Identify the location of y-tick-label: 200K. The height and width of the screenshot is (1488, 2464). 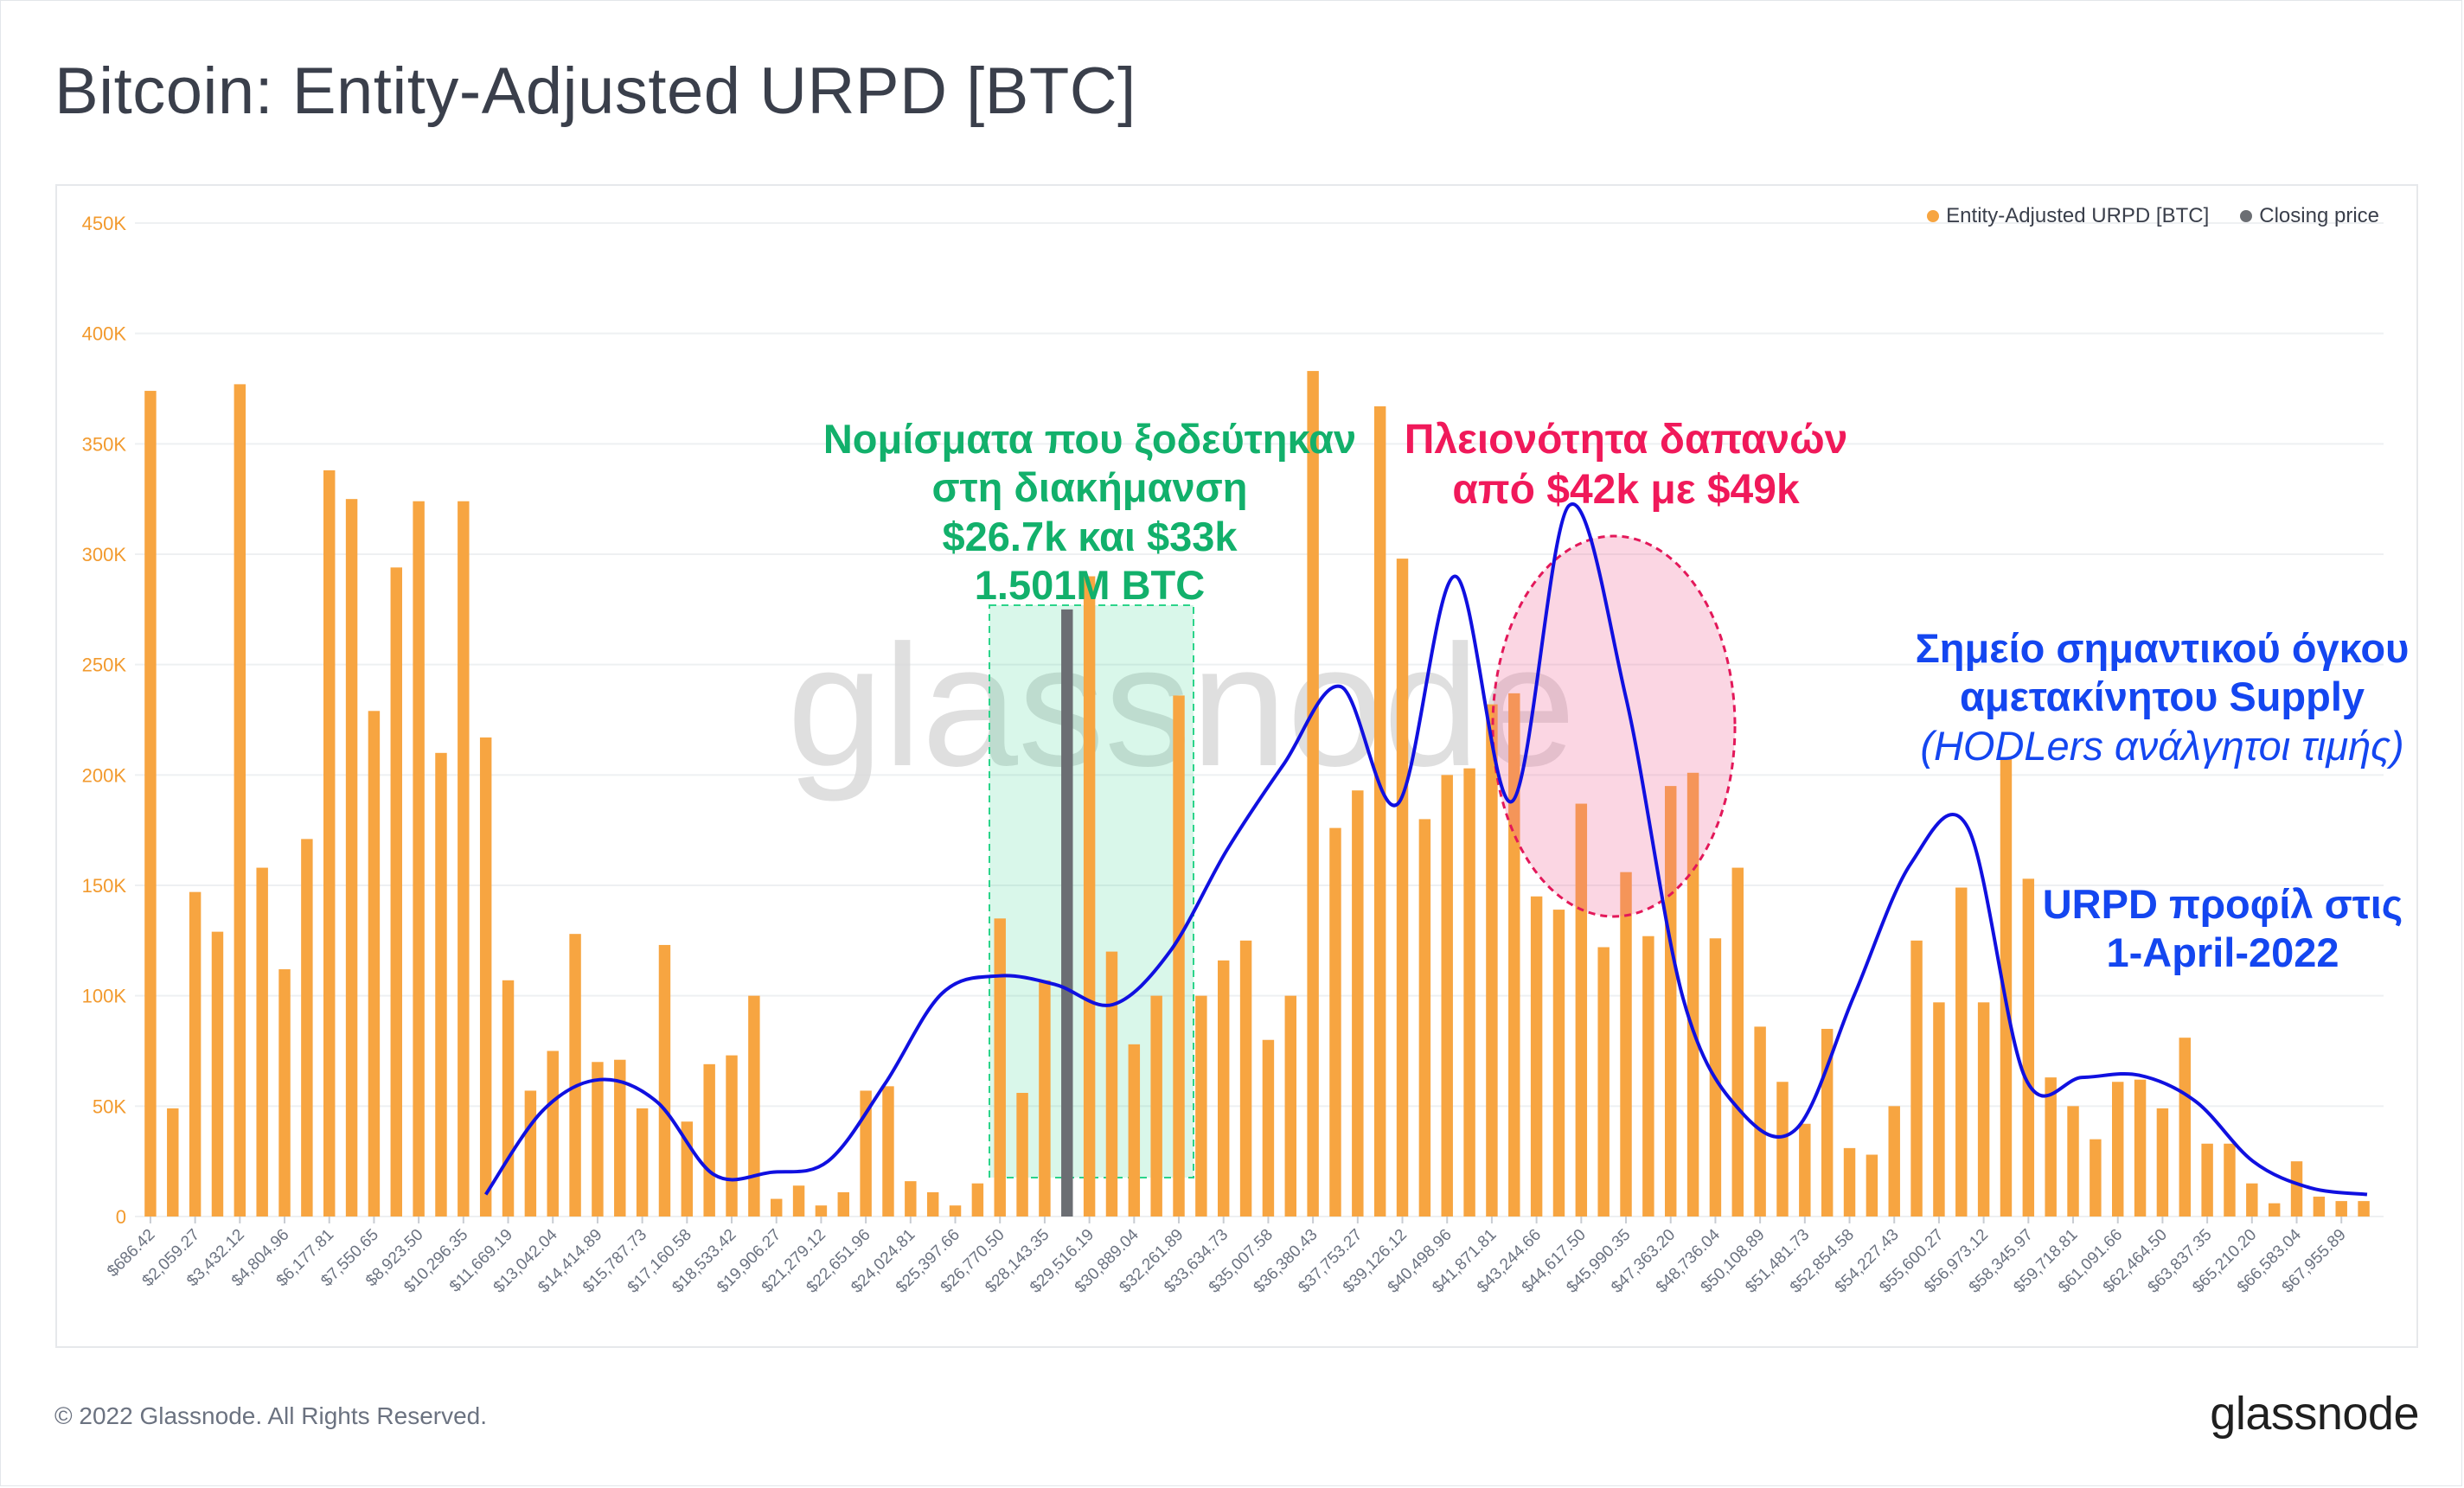
(104, 775).